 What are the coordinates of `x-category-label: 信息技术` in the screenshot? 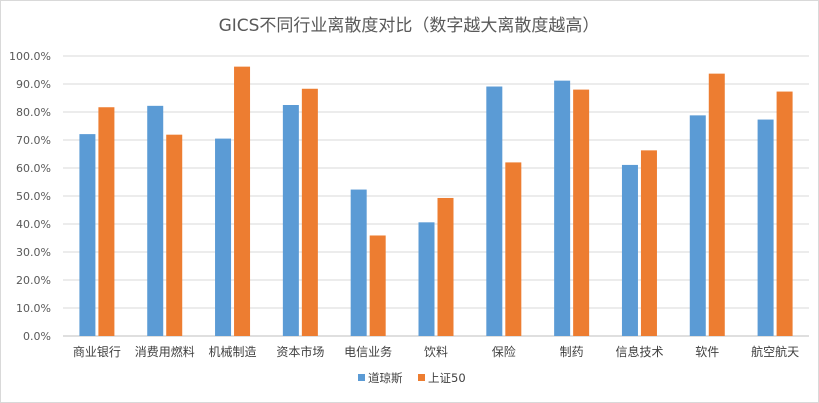 It's located at (639, 351).